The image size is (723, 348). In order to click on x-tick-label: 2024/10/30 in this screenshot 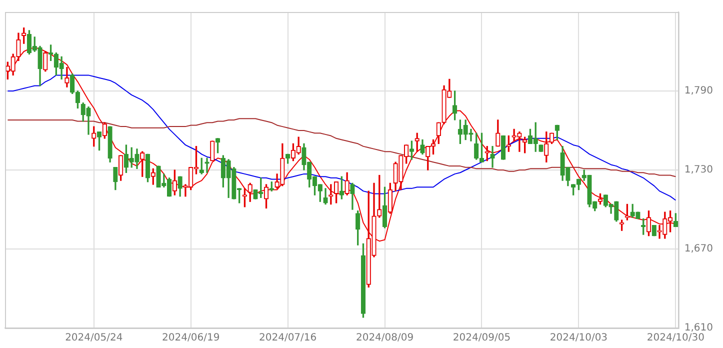, I will do `click(675, 338)`.